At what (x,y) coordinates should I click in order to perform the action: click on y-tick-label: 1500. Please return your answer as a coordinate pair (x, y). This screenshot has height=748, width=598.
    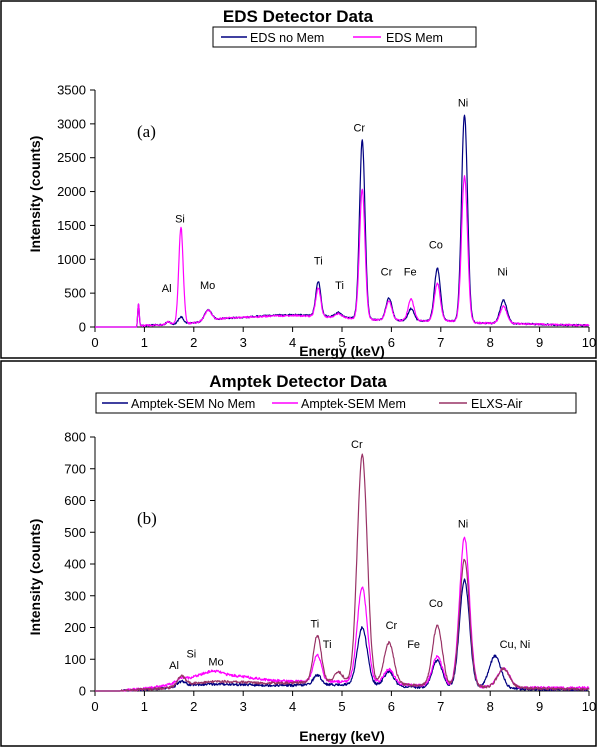
    Looking at the image, I should click on (71, 225).